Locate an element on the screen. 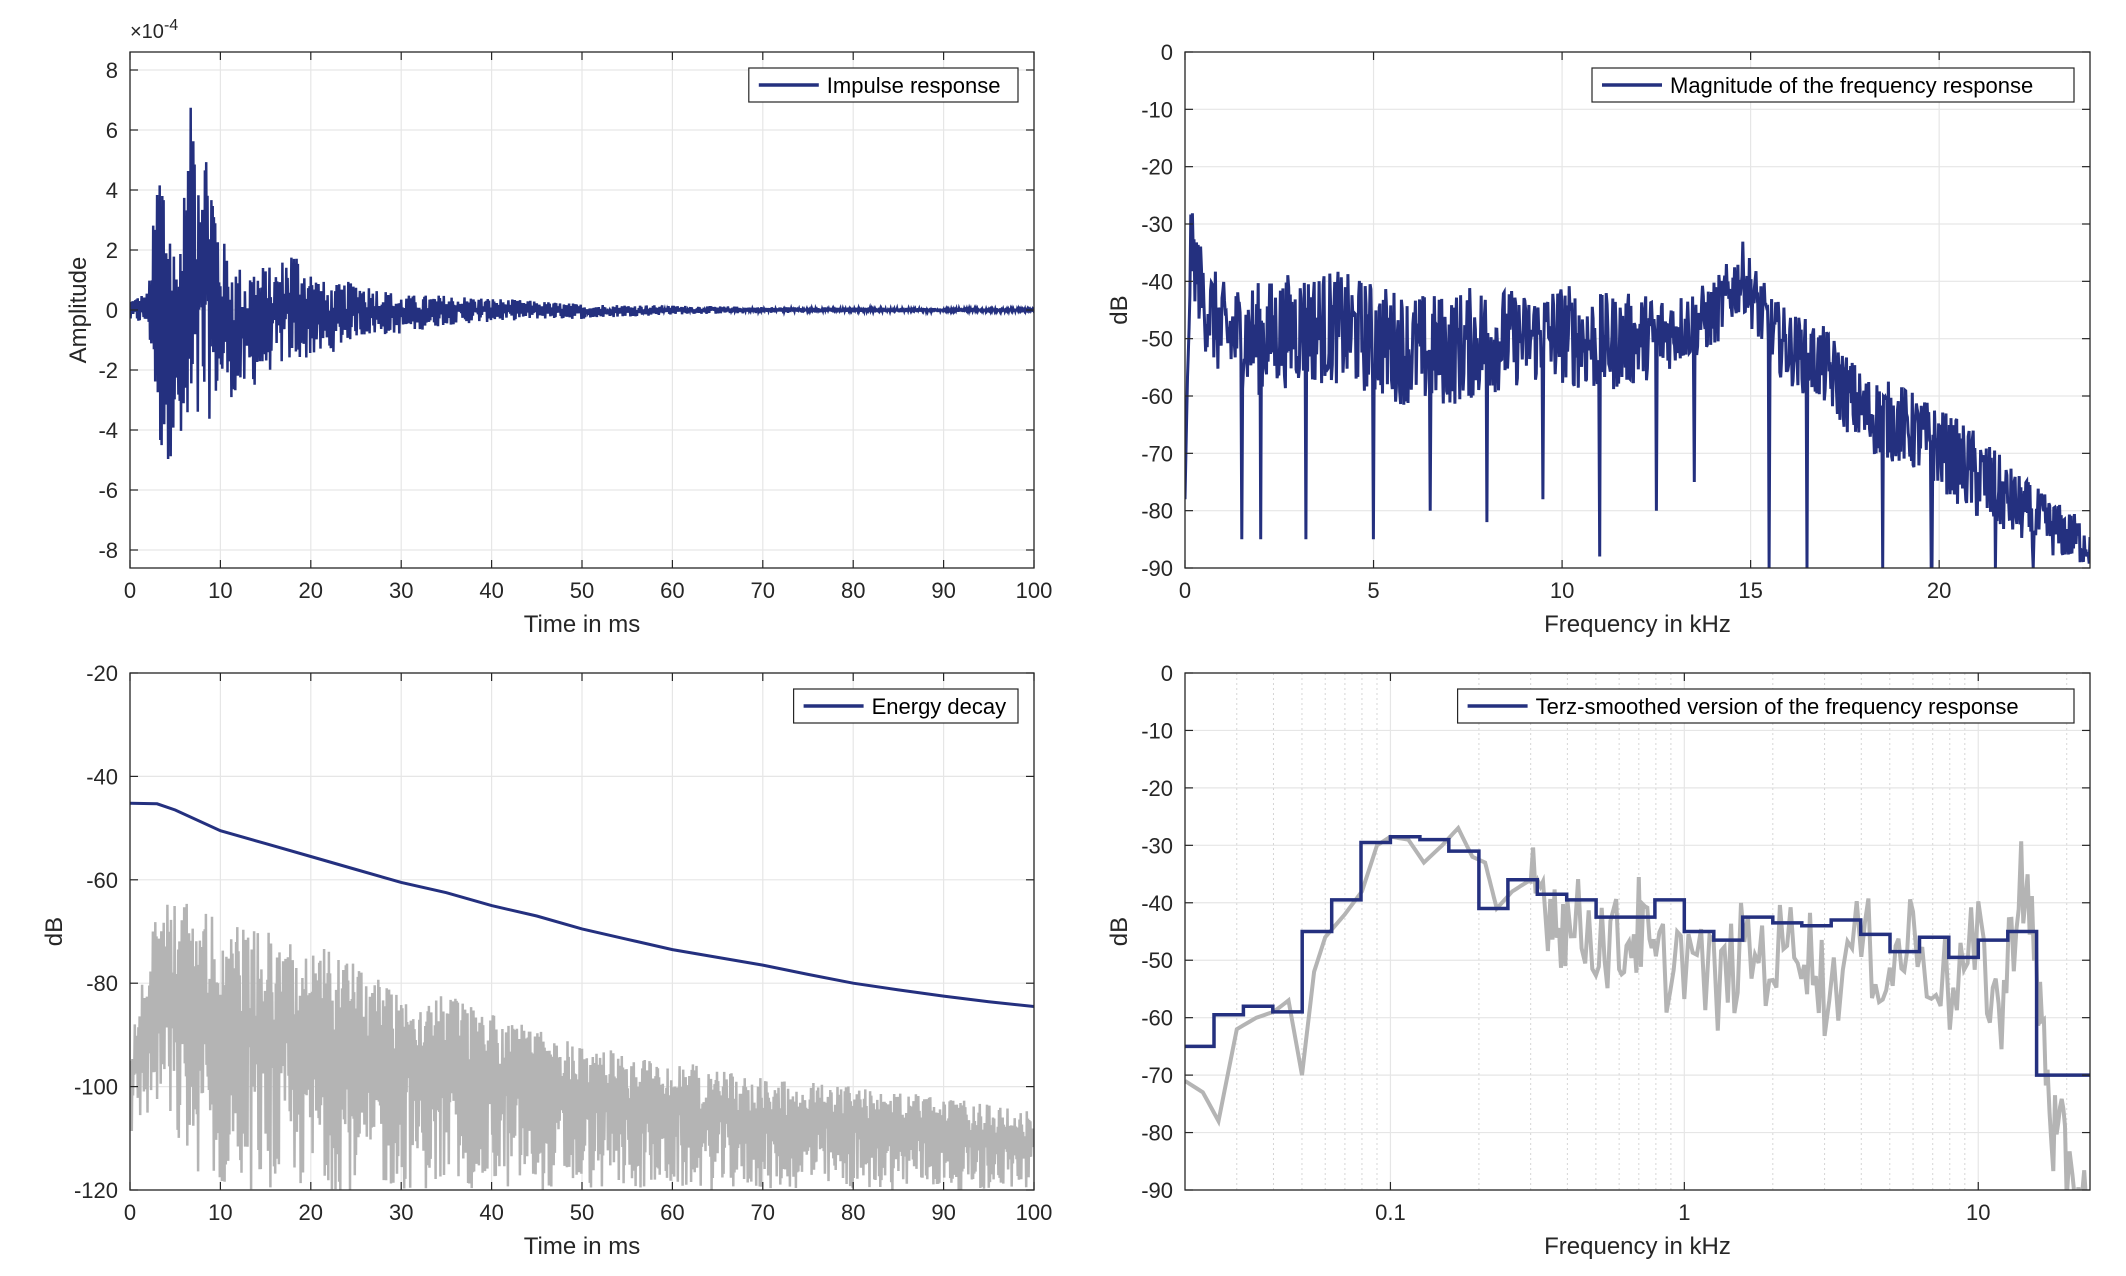  terz-smoothed-line is located at coordinates (1637, 955).